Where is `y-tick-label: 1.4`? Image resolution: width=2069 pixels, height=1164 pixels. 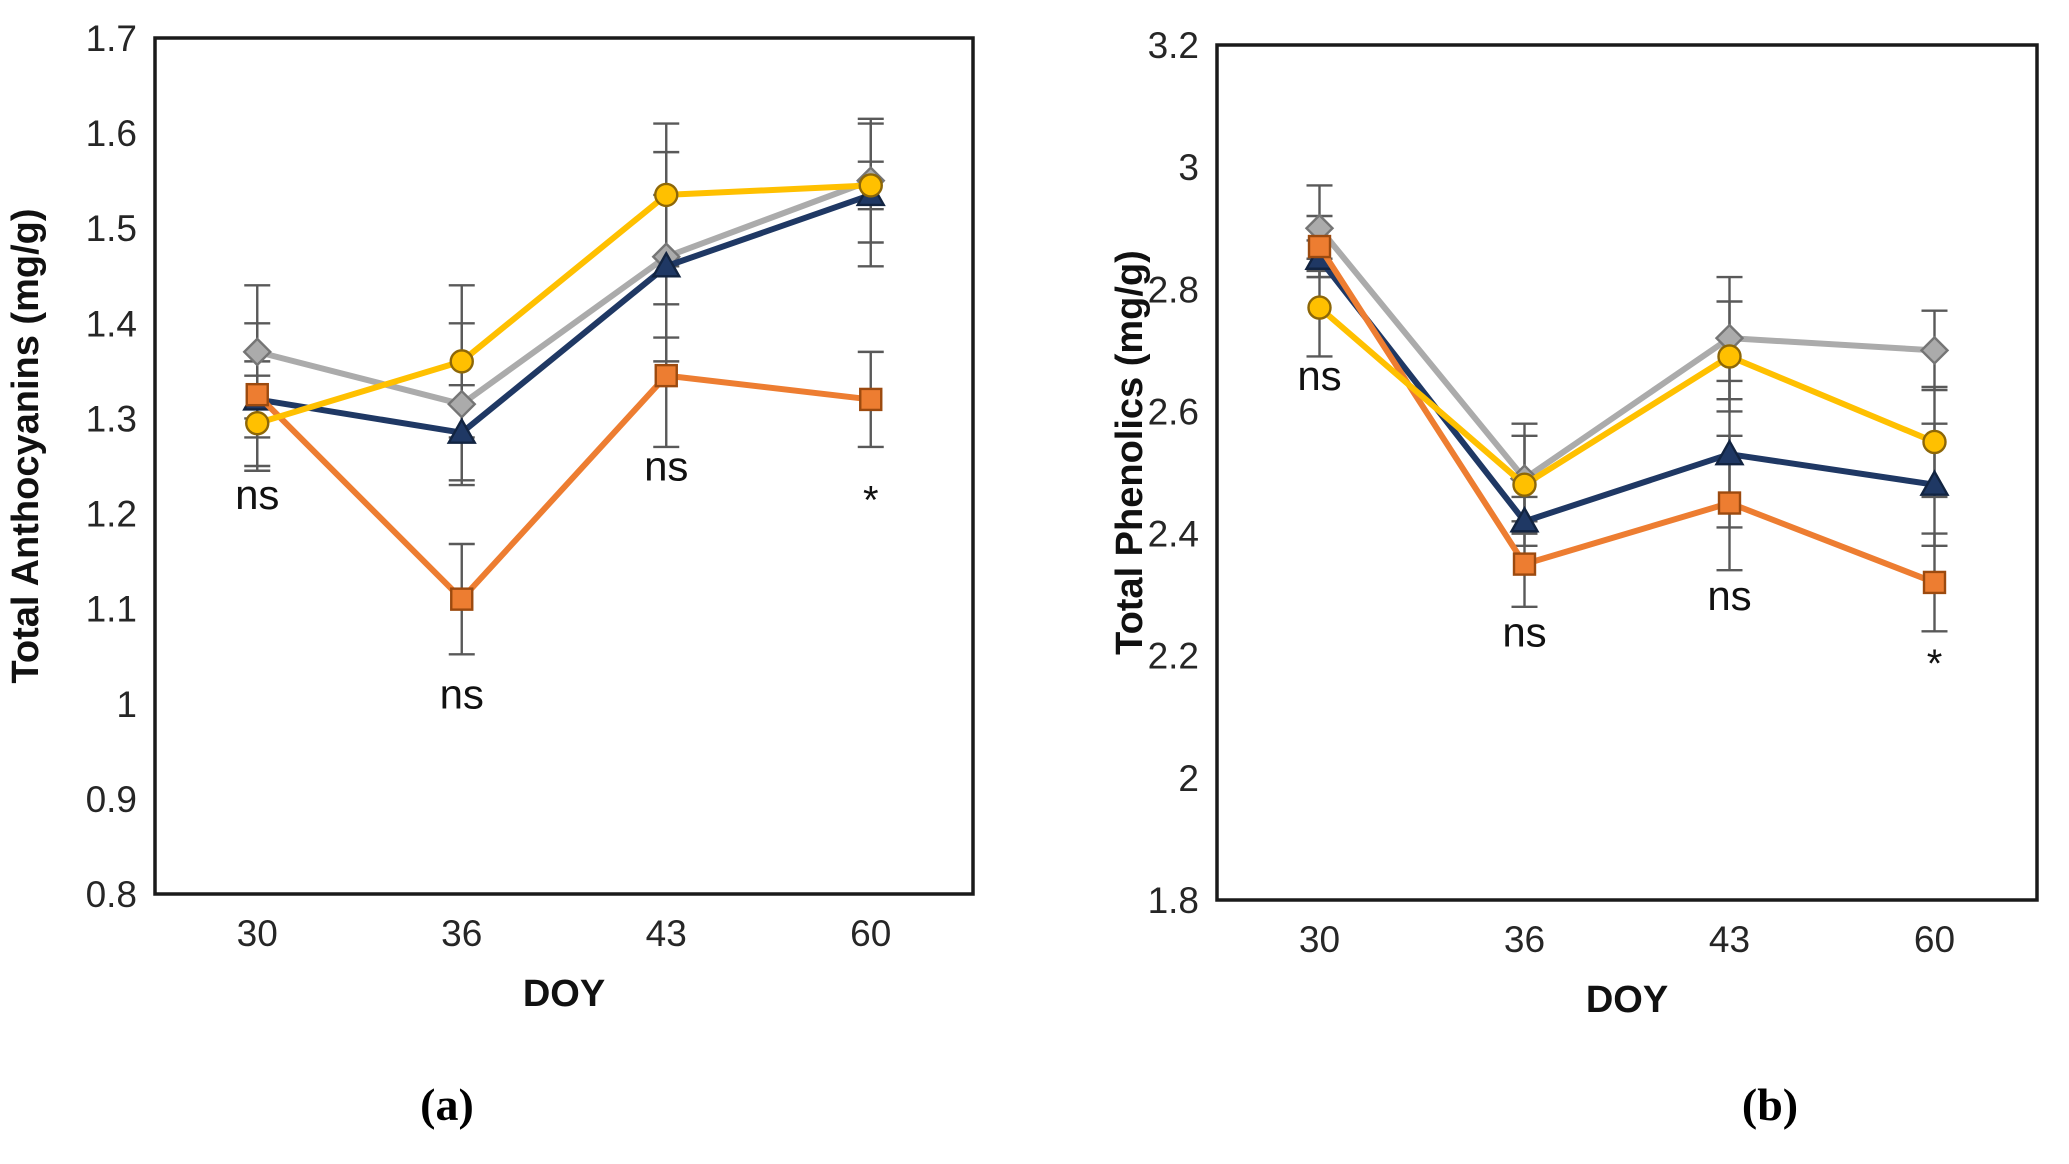 y-tick-label: 1.4 is located at coordinates (111, 323).